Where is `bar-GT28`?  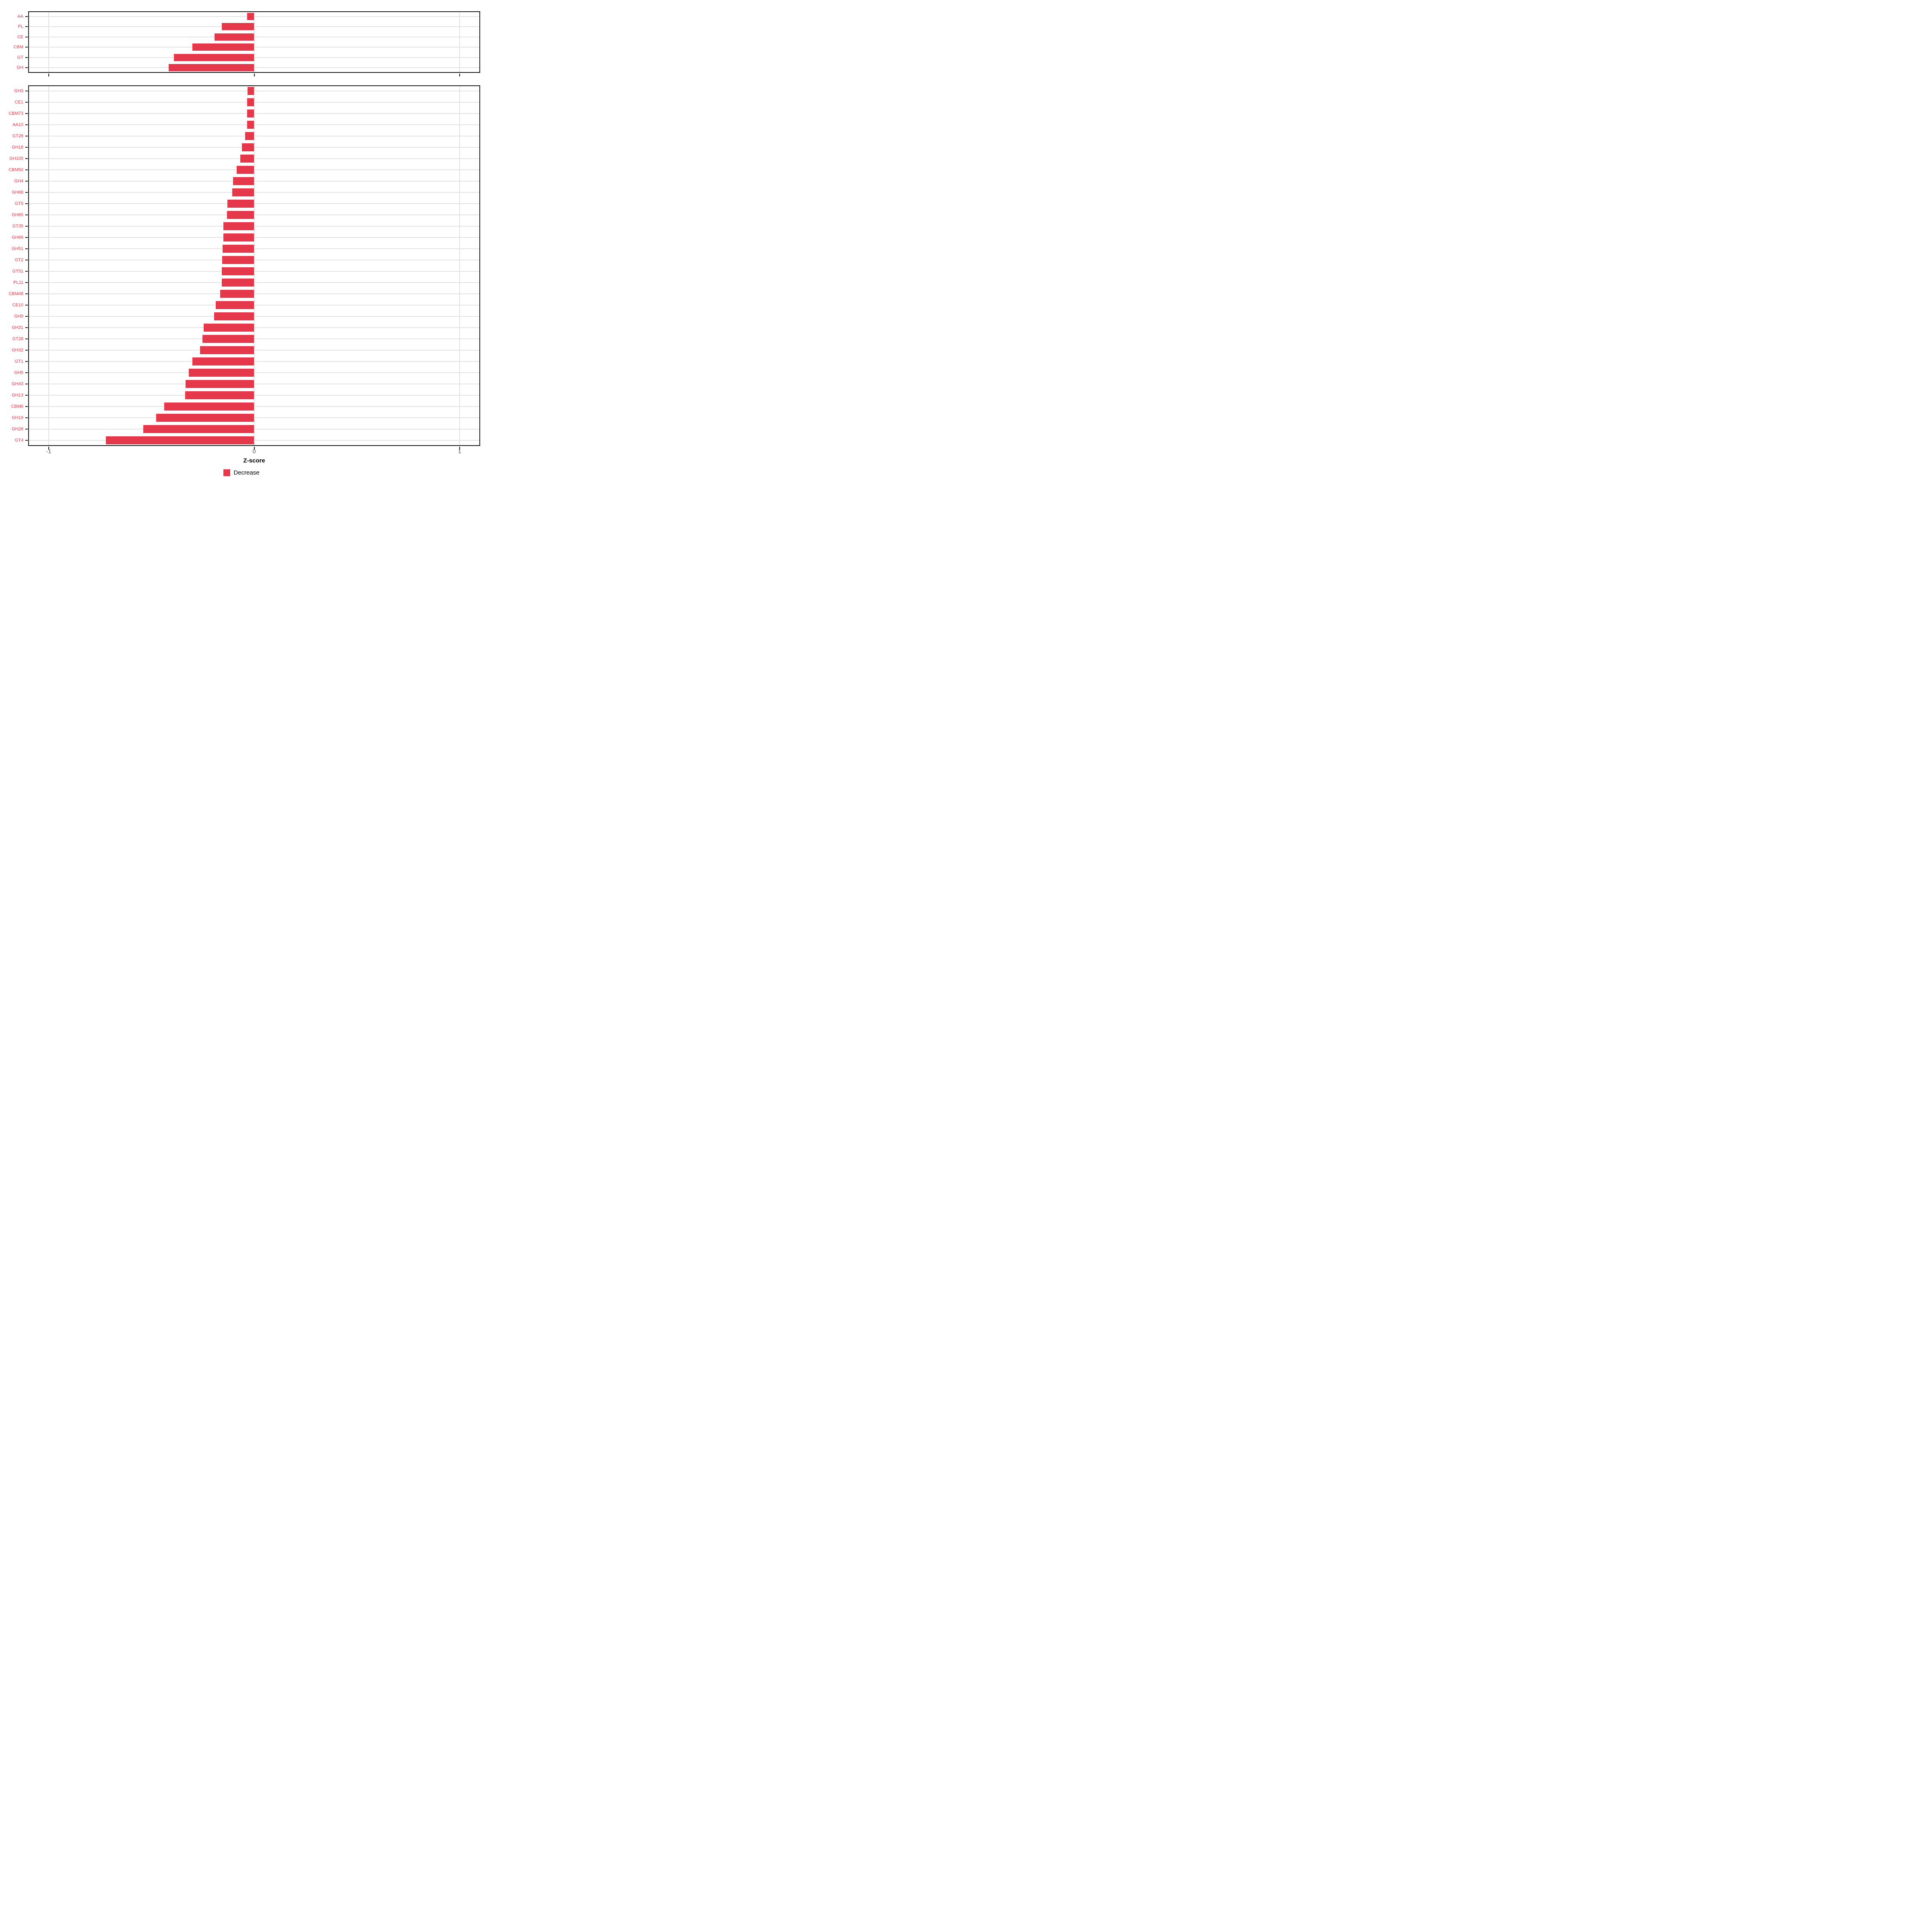
bar-GT28 is located at coordinates (228, 339).